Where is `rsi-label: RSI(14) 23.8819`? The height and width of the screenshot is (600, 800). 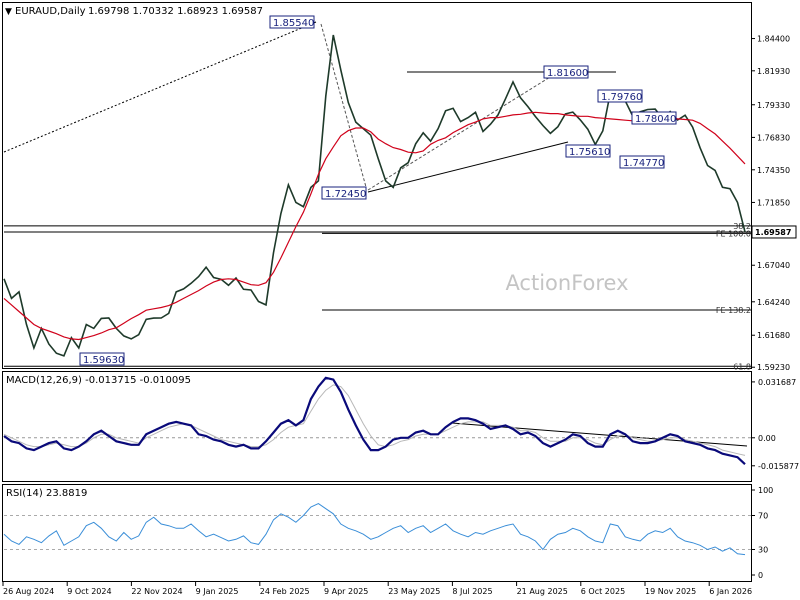 rsi-label: RSI(14) 23.8819 is located at coordinates (46, 493).